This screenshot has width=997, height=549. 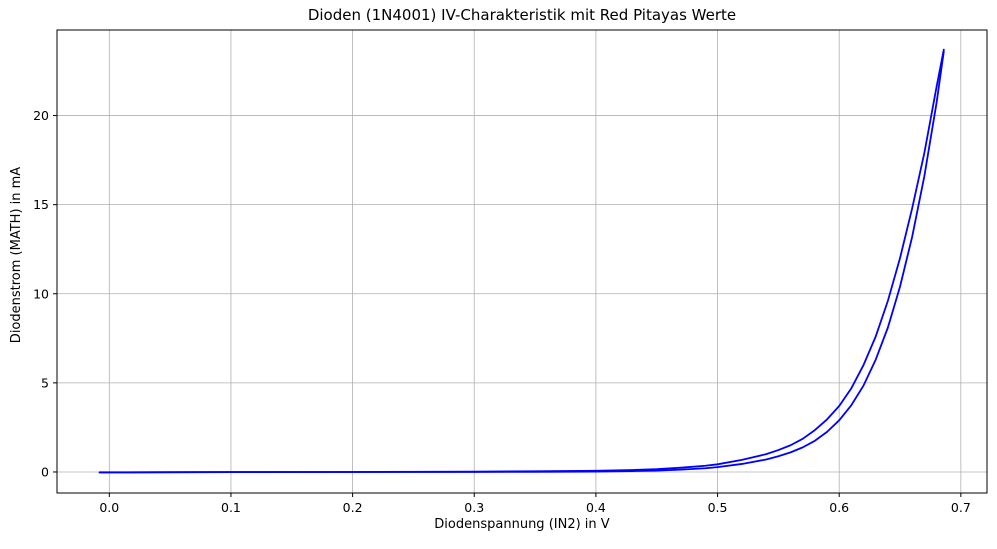 I want to click on y-axis-label: Diodenstrom (MATH) in mA, so click(x=16, y=255).